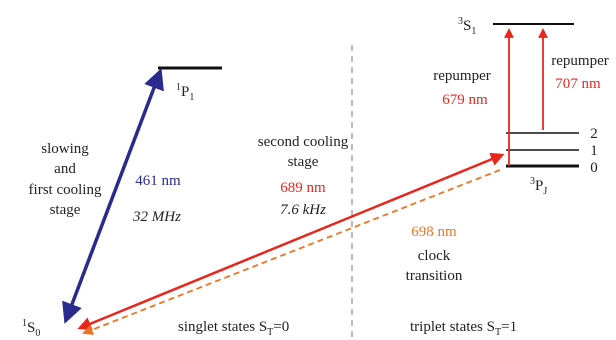 The image size is (616, 340). What do you see at coordinates (434, 256) in the screenshot?
I see `clock-line-1: clock` at bounding box center [434, 256].